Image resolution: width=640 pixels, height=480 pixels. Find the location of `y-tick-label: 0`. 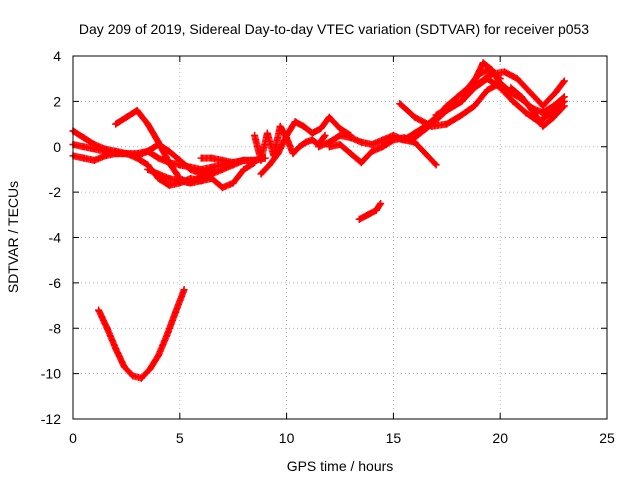

y-tick-label: 0 is located at coordinates (57, 147).